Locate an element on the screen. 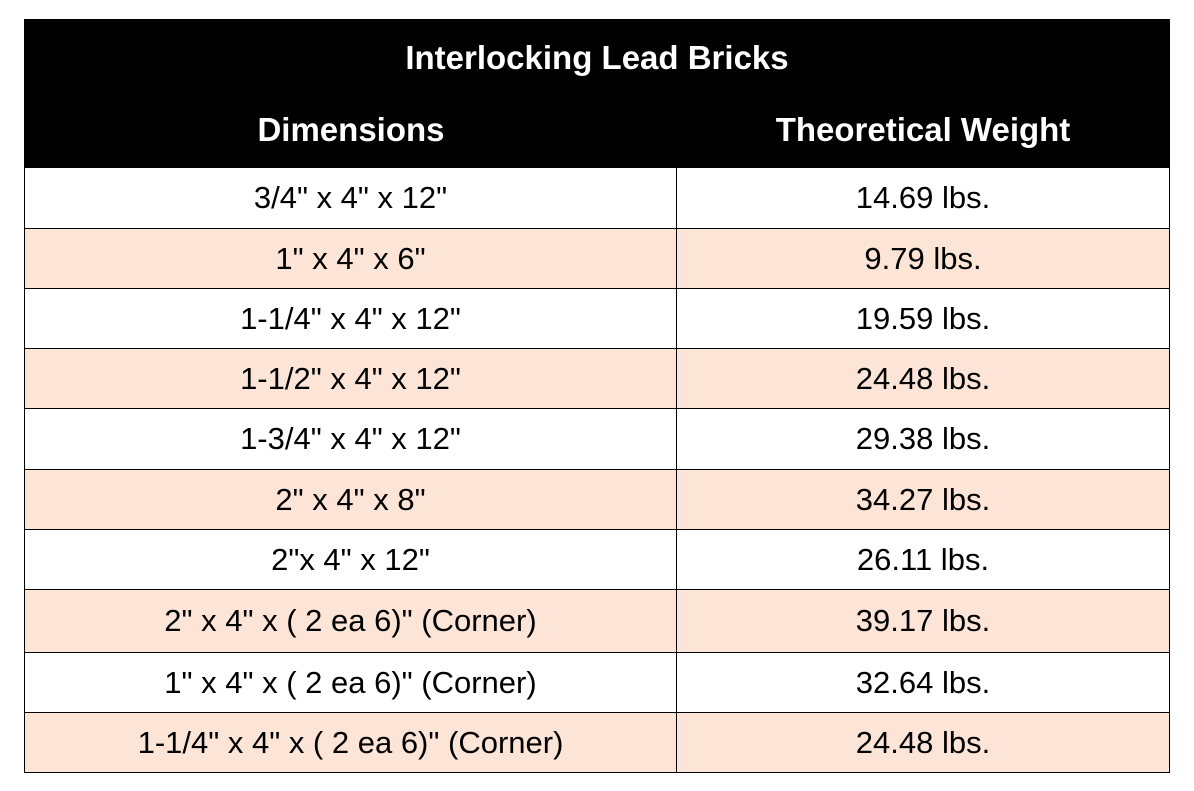 The height and width of the screenshot is (791, 1194). dimensions-cell: 3/4" x 4" x 12" is located at coordinates (351, 198).